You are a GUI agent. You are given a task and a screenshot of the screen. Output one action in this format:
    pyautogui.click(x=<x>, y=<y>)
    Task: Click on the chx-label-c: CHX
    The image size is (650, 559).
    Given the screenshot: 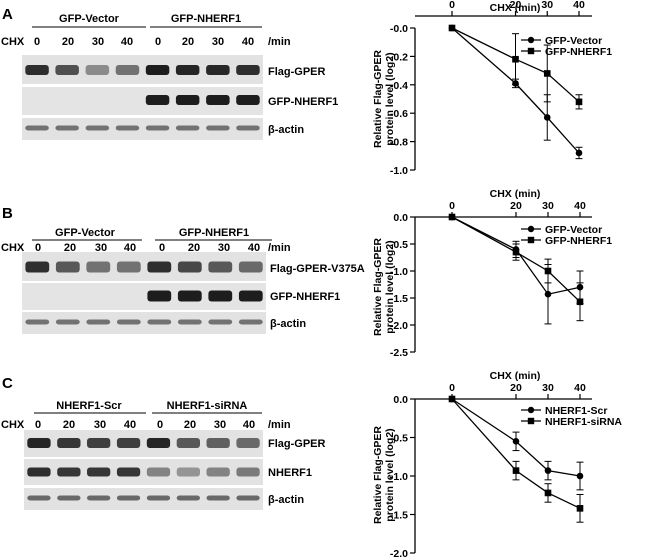 What is the action you would take?
    pyautogui.click(x=13, y=425)
    